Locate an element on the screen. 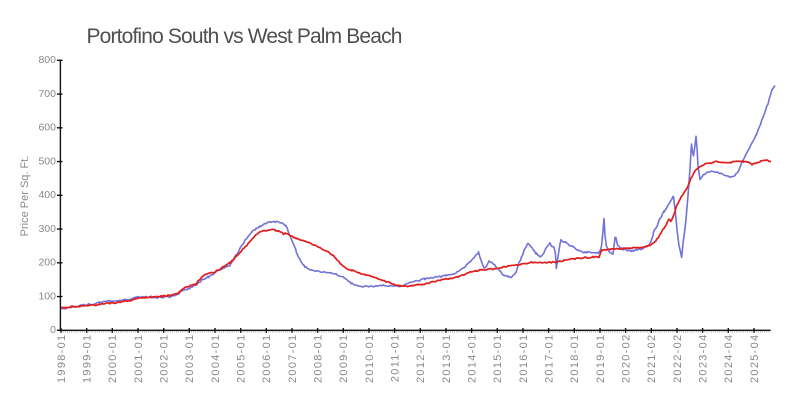  svg-text: Price Per Sq. Ft. is located at coordinates (25, 196).